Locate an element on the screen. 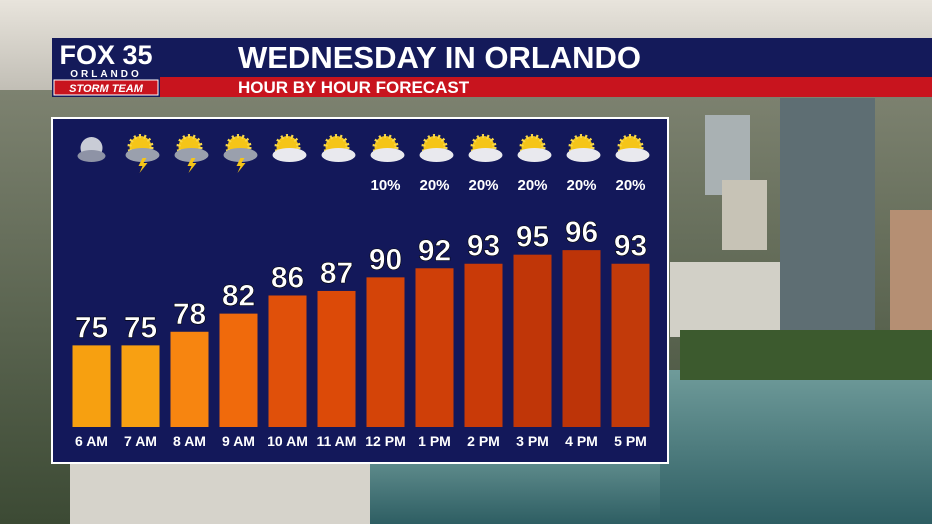  value-label: 92 is located at coordinates (434, 250).